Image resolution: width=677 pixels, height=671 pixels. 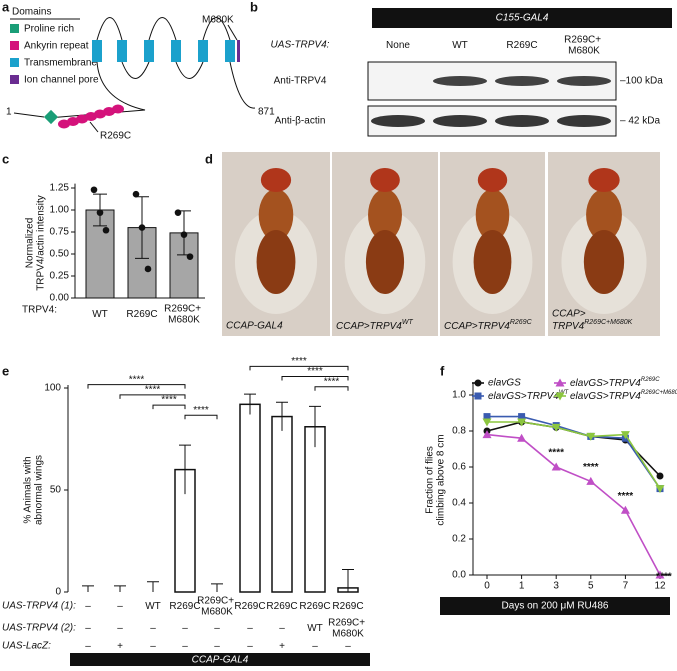 What do you see at coordinates (650, 380) in the screenshot?
I see `caption-sup: R269C` at bounding box center [650, 380].